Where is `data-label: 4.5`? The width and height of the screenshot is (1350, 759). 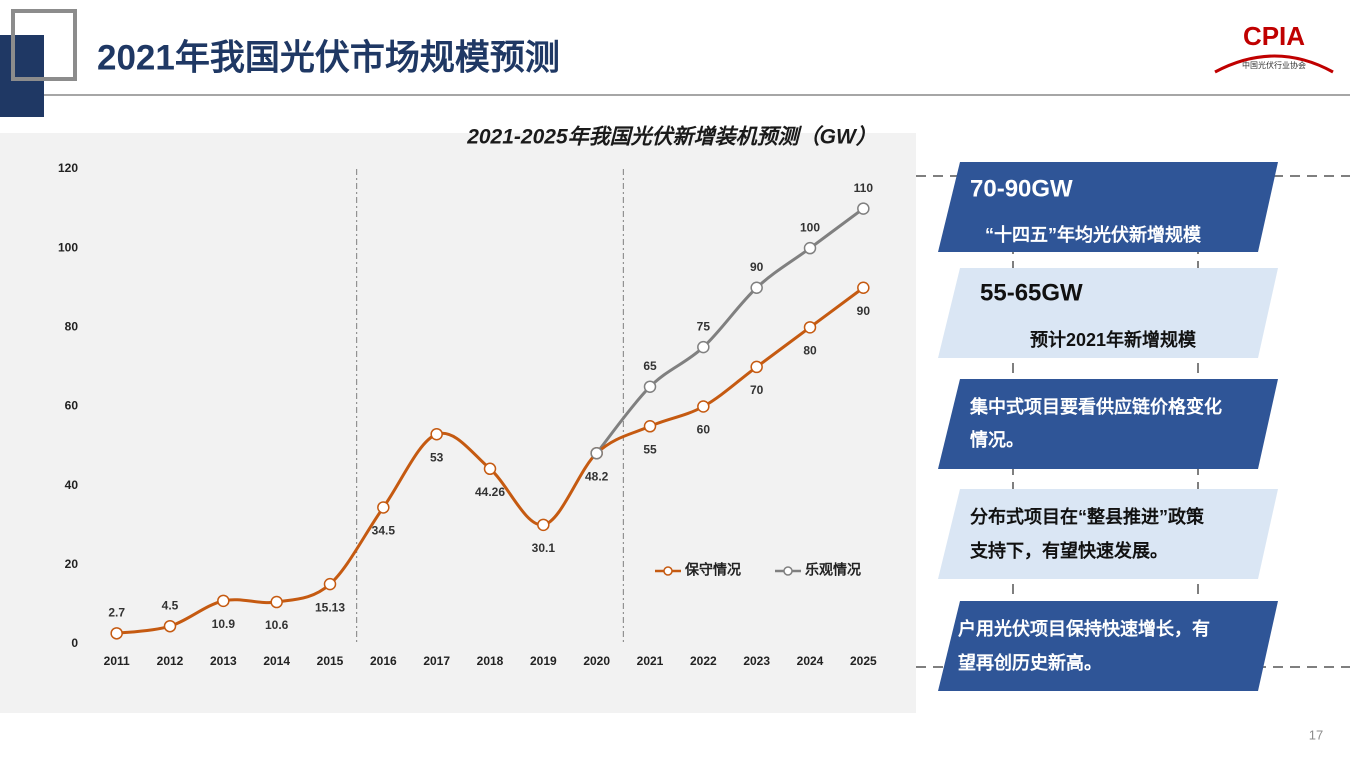 data-label: 4.5 is located at coordinates (170, 605).